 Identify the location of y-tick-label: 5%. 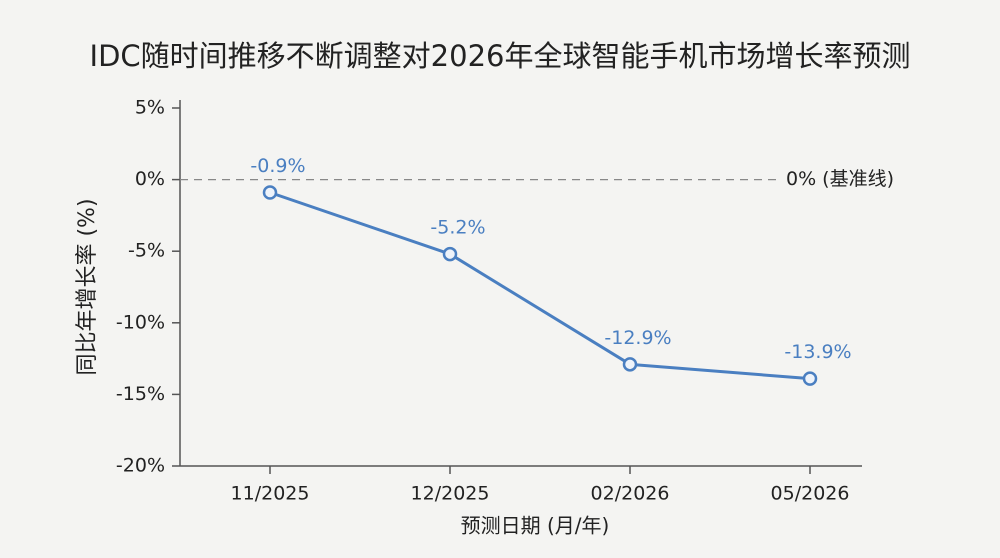
(150, 108).